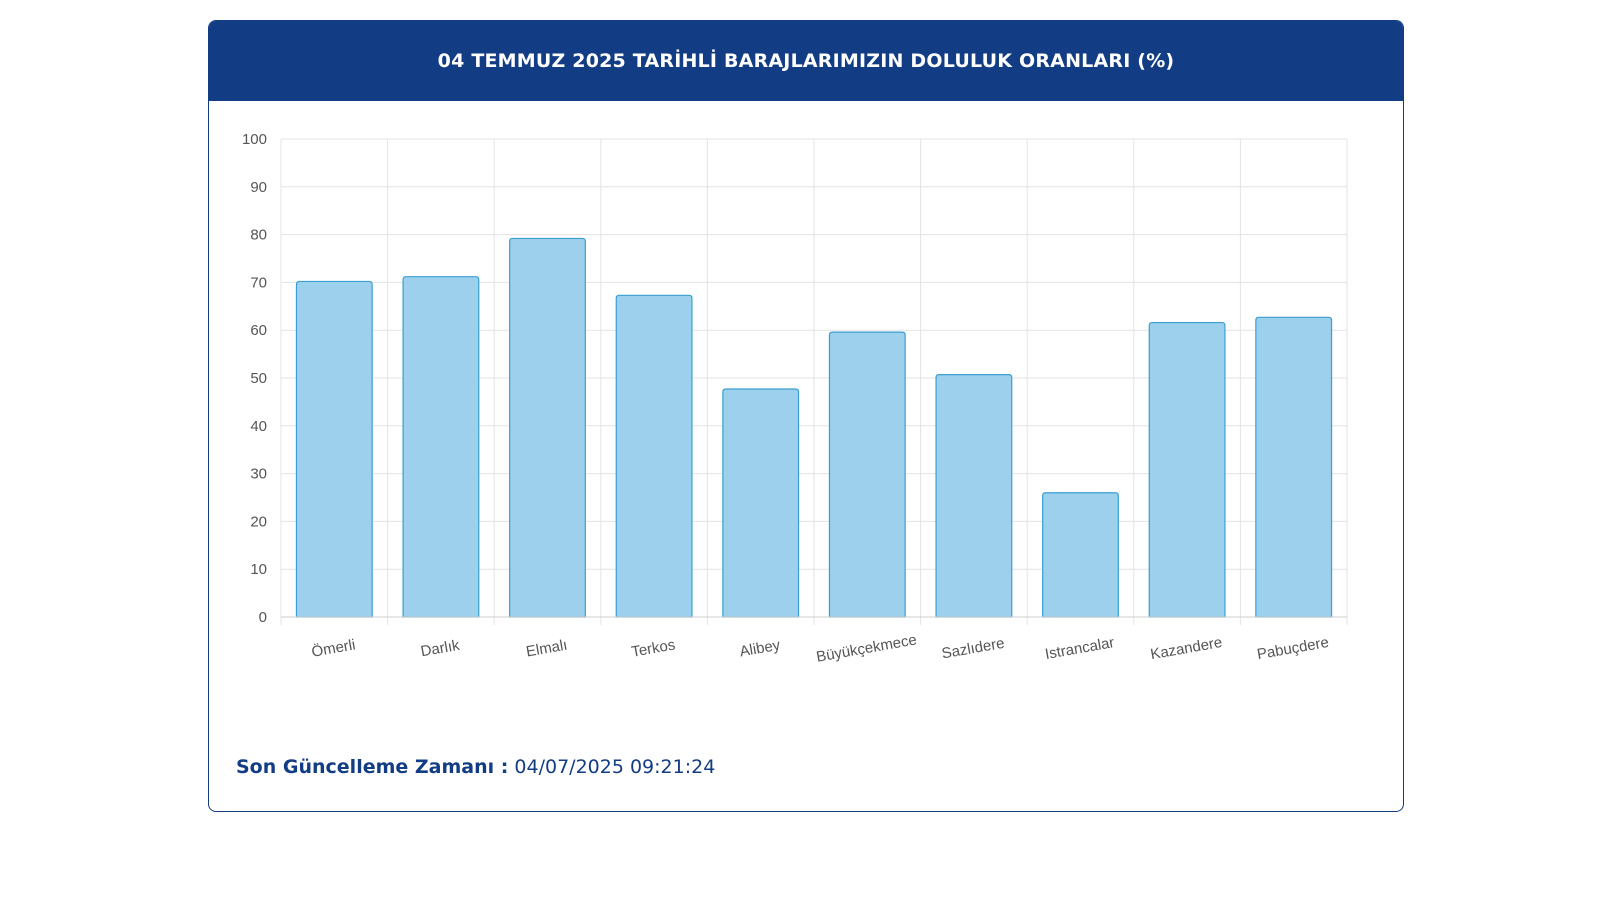  Describe the element at coordinates (1186, 648) in the screenshot. I see `x-tick-label: Kazandere` at that location.